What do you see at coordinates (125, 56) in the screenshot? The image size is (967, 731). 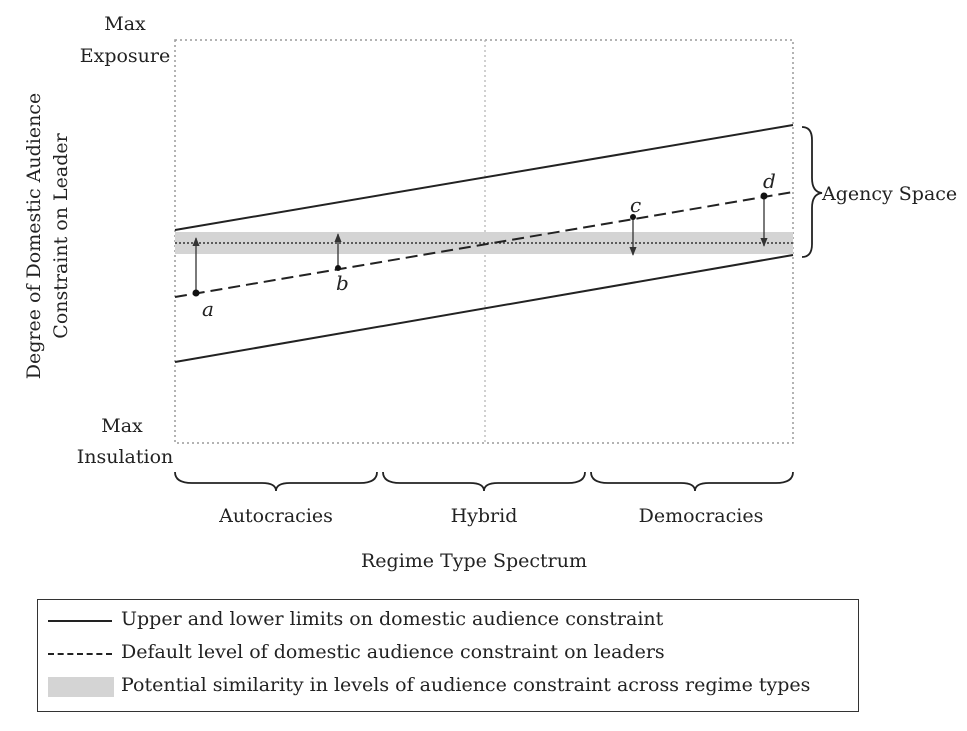 I see `y-top-label-line2: Exposure` at bounding box center [125, 56].